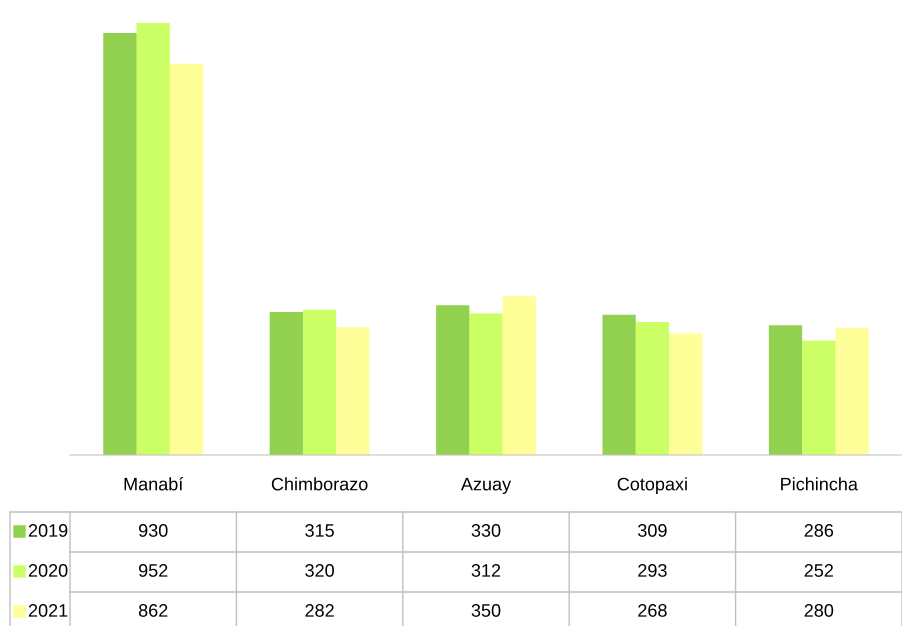  I want to click on x-tick-label: Pichincha, so click(819, 483).